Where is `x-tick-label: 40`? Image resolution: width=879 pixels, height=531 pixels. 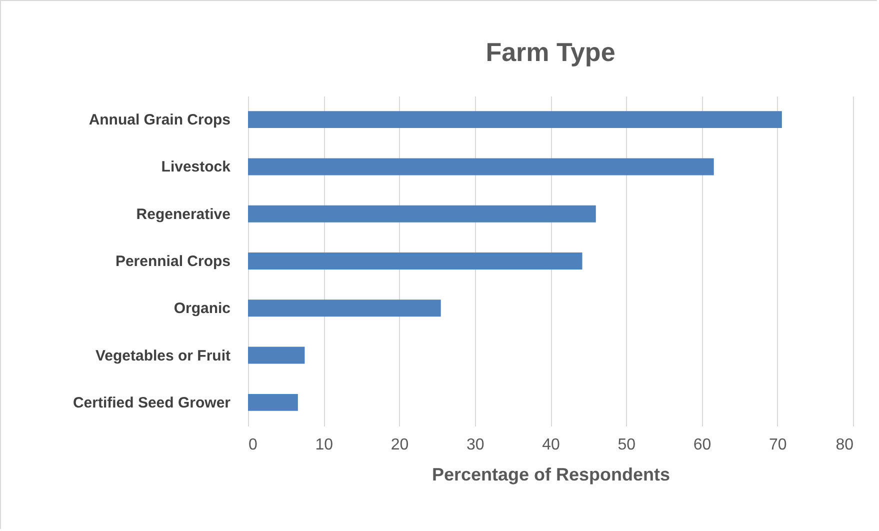
x-tick-label: 40 is located at coordinates (551, 445).